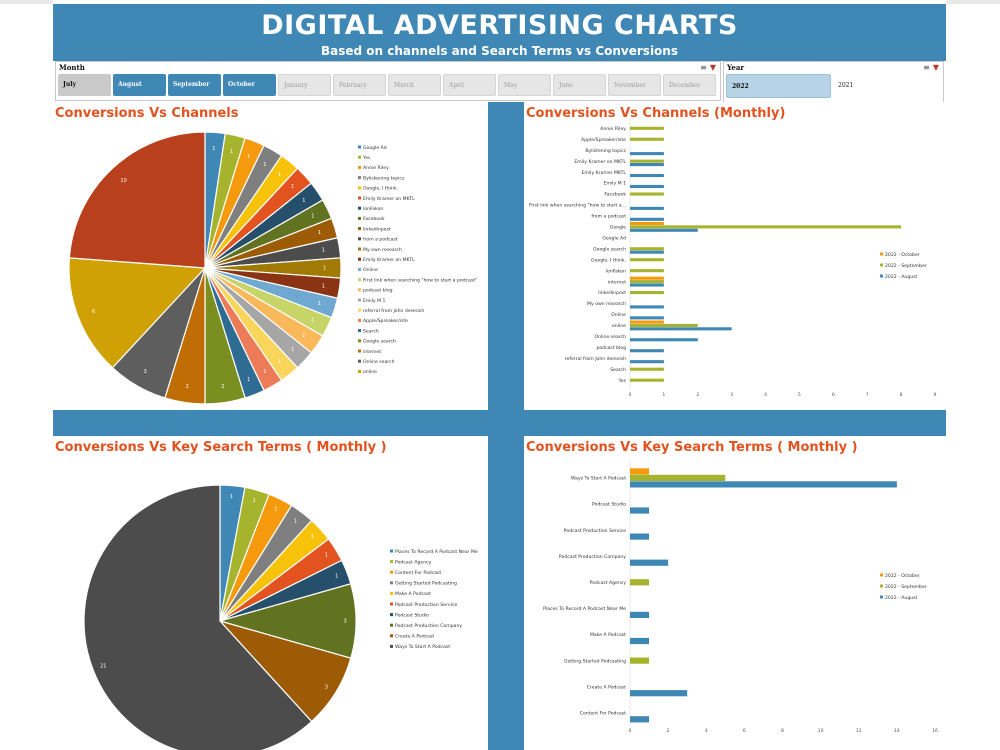  What do you see at coordinates (103, 667) in the screenshot?
I see `slice-data-label: 21` at bounding box center [103, 667].